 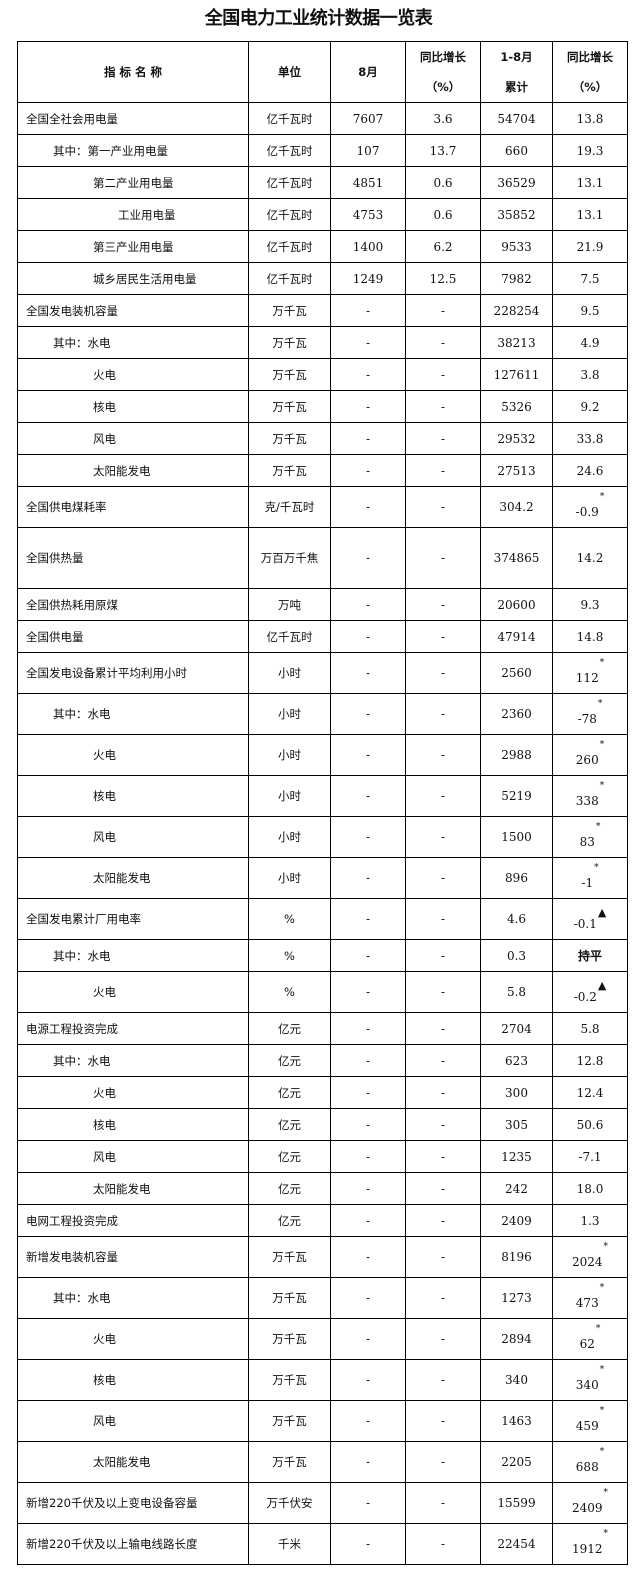 What do you see at coordinates (516, 1298) in the screenshot?
I see `cumulative-value: 1273` at bounding box center [516, 1298].